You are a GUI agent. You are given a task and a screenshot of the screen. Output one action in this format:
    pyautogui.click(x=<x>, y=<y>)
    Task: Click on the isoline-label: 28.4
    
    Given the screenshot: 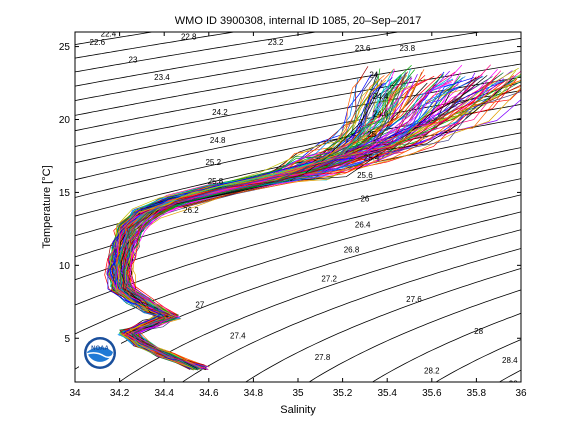 What is the action you would take?
    pyautogui.click(x=510, y=360)
    